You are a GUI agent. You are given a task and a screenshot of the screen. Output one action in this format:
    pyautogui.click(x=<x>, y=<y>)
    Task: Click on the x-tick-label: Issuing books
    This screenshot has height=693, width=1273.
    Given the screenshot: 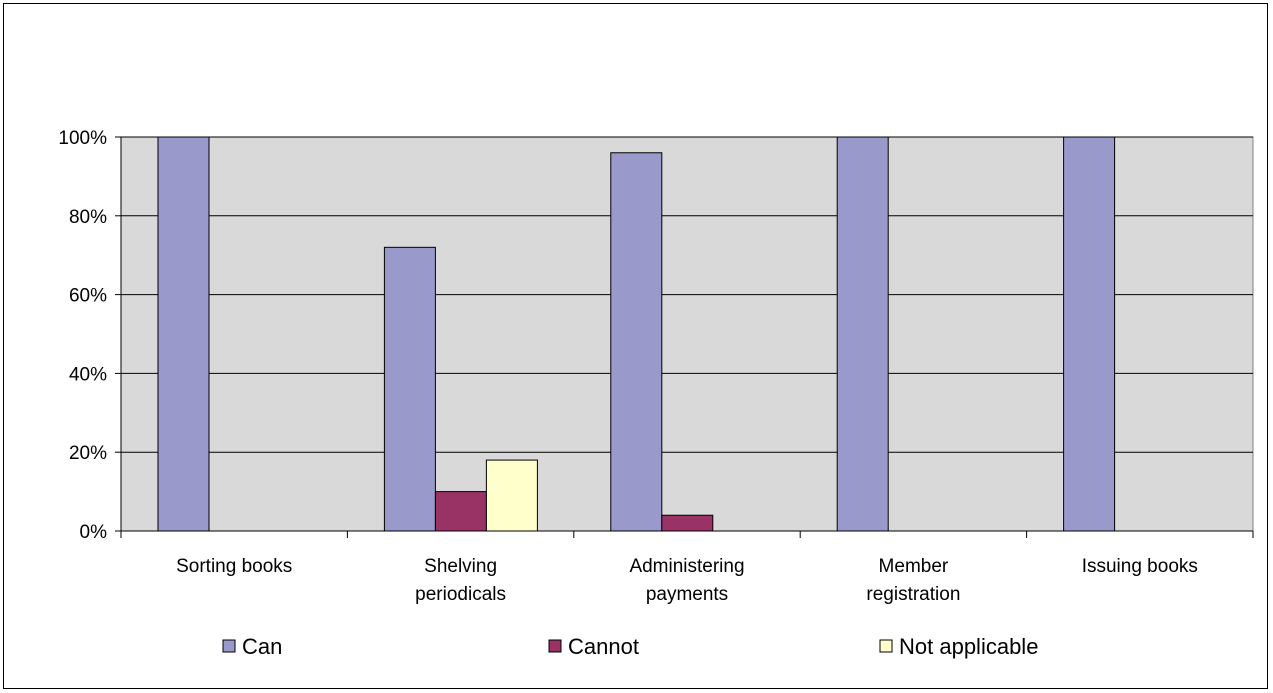 What is the action you would take?
    pyautogui.click(x=1140, y=566)
    